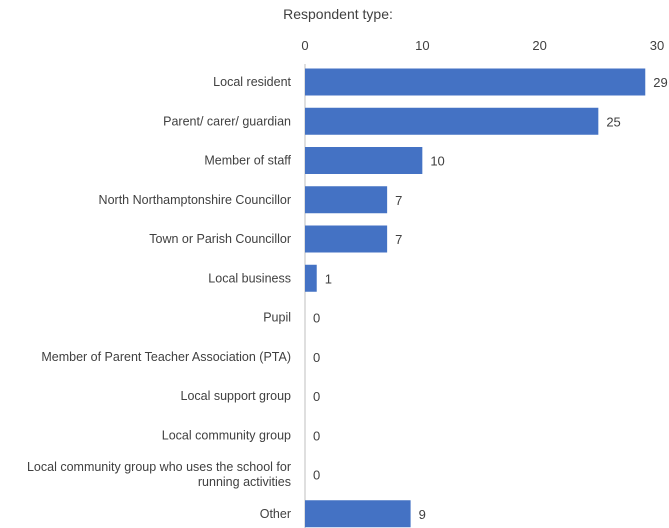 The height and width of the screenshot is (528, 669). I want to click on category-label: Local business, so click(249, 278).